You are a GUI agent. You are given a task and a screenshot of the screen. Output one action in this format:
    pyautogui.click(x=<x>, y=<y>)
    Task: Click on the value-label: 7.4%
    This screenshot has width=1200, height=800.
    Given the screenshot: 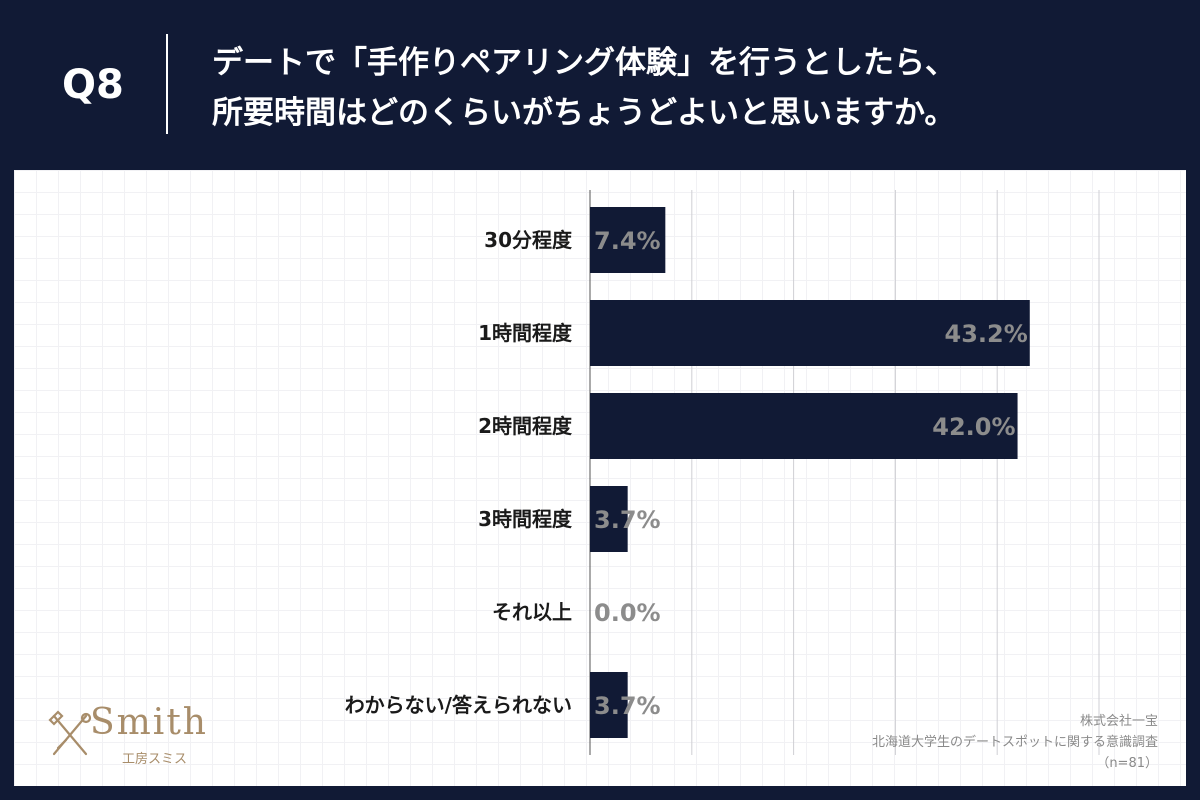 What is the action you would take?
    pyautogui.click(x=627, y=241)
    